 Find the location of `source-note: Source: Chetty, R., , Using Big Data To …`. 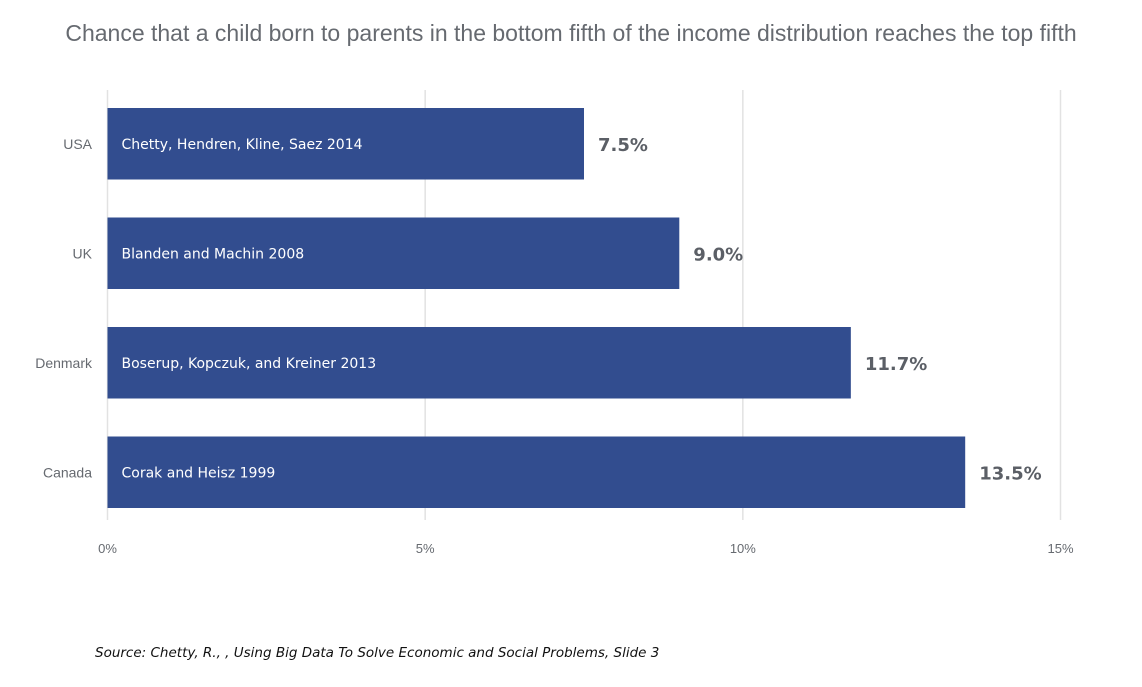

source-note: Source: Chetty, R., , Using Big Data To … is located at coordinates (377, 653).